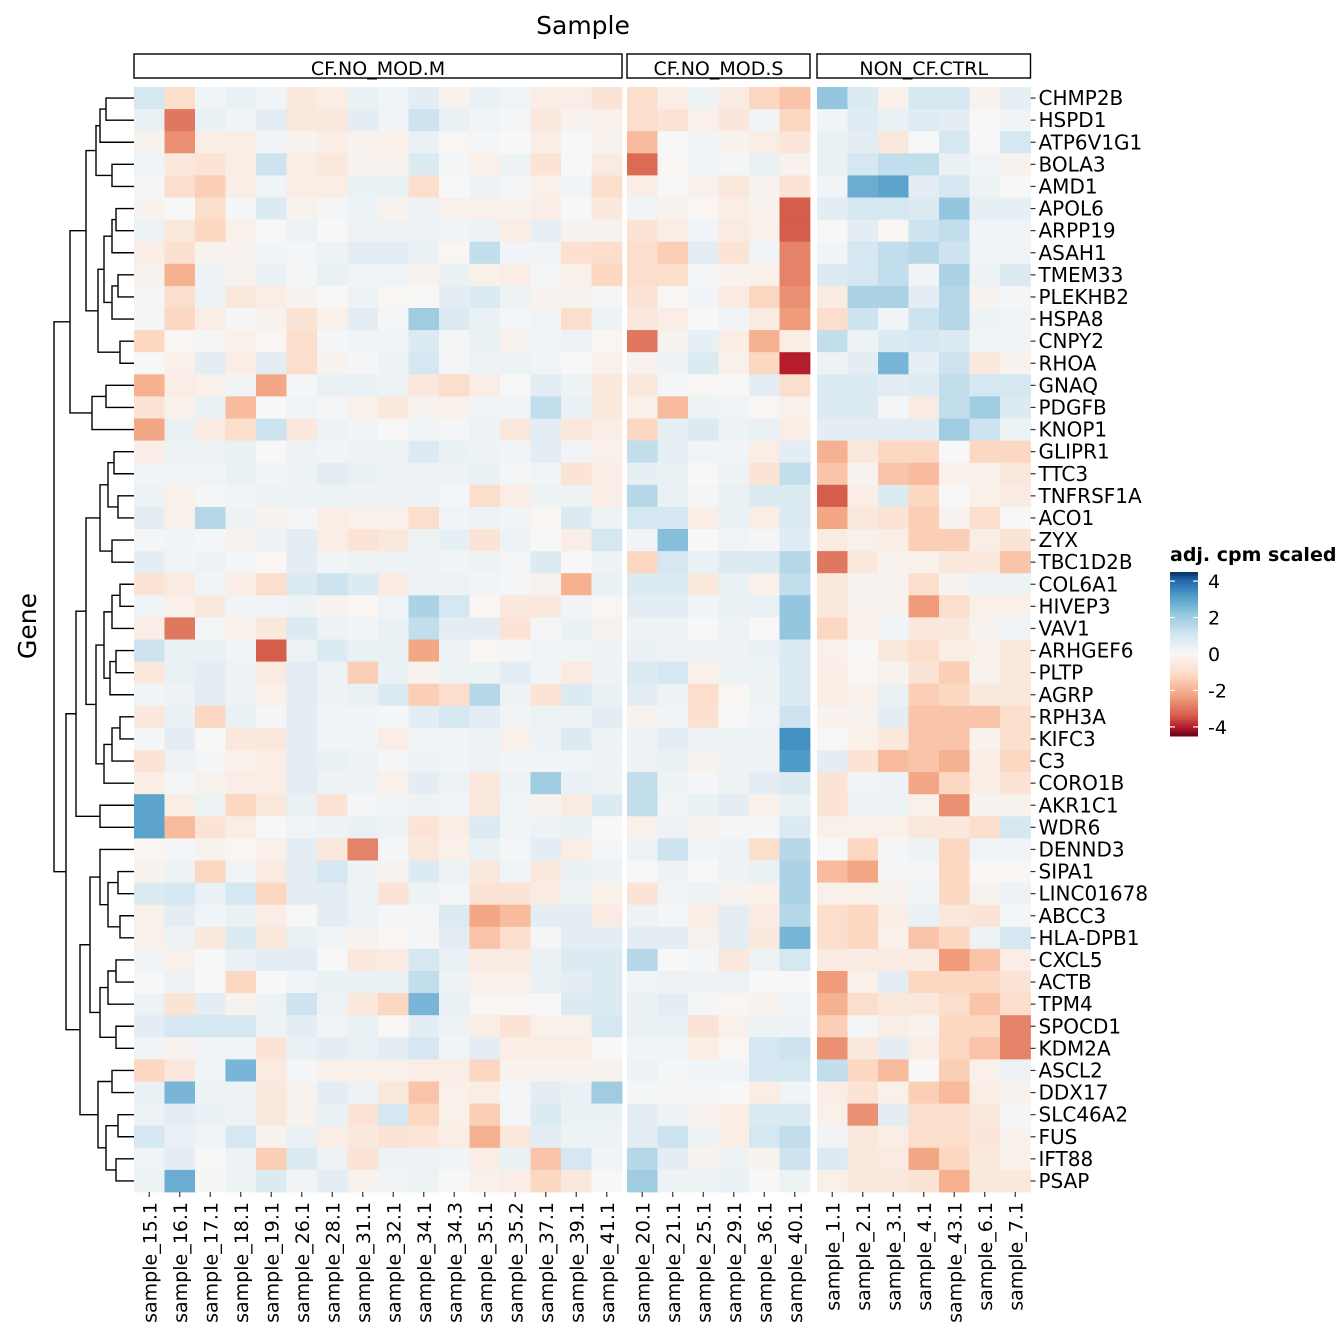 The width and height of the screenshot is (1344, 1344). I want to click on gene-label: BOLA3, so click(1072, 164).